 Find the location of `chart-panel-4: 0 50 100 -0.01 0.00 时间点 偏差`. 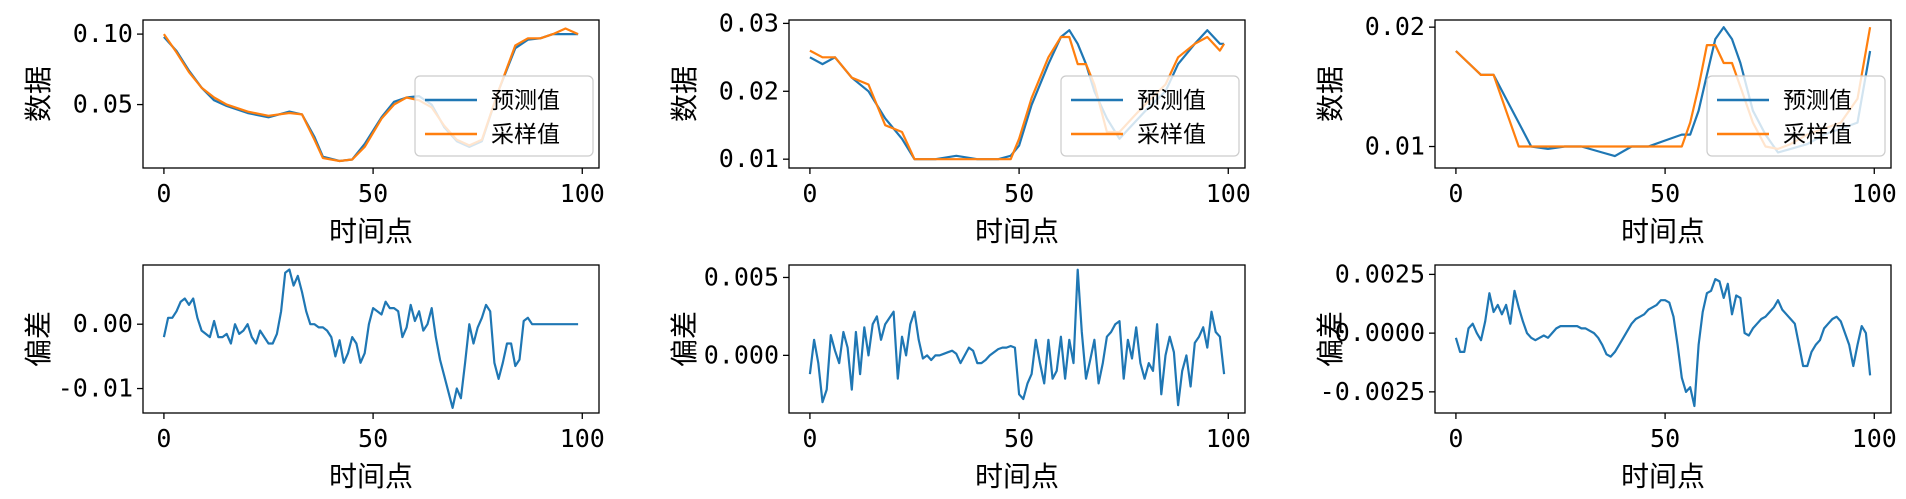

chart-panel-4: 0 50 100 -0.01 0.00 时间点 偏差 is located at coordinates (313, 378).